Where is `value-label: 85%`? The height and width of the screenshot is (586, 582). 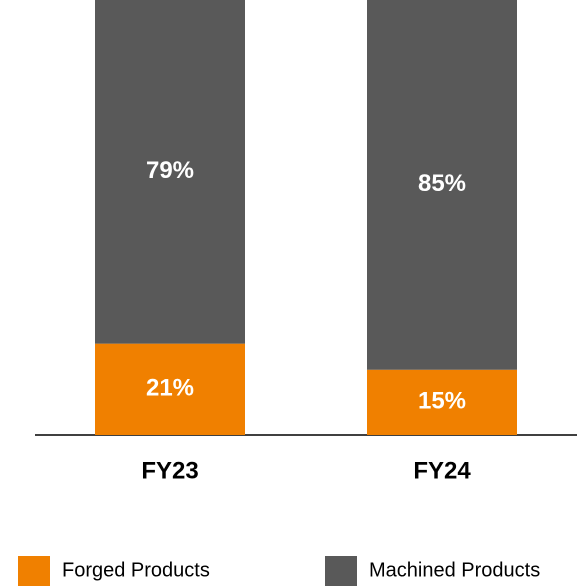
value-label: 85% is located at coordinates (442, 183).